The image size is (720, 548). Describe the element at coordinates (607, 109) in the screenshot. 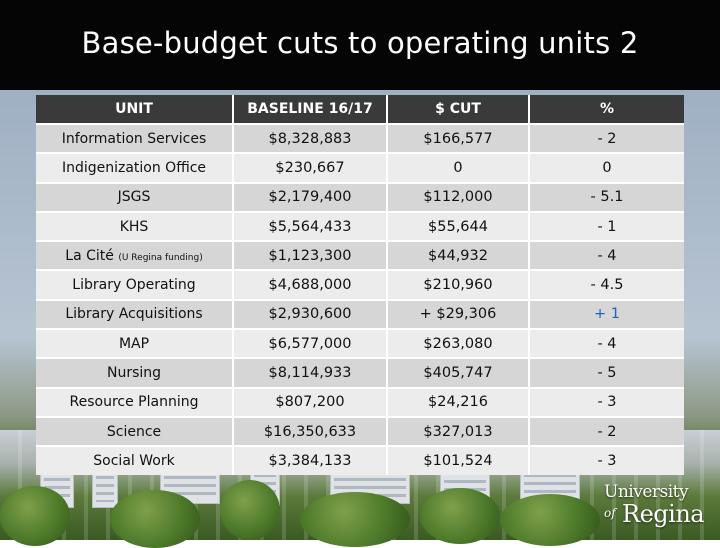

I see `header-percent: %` at that location.